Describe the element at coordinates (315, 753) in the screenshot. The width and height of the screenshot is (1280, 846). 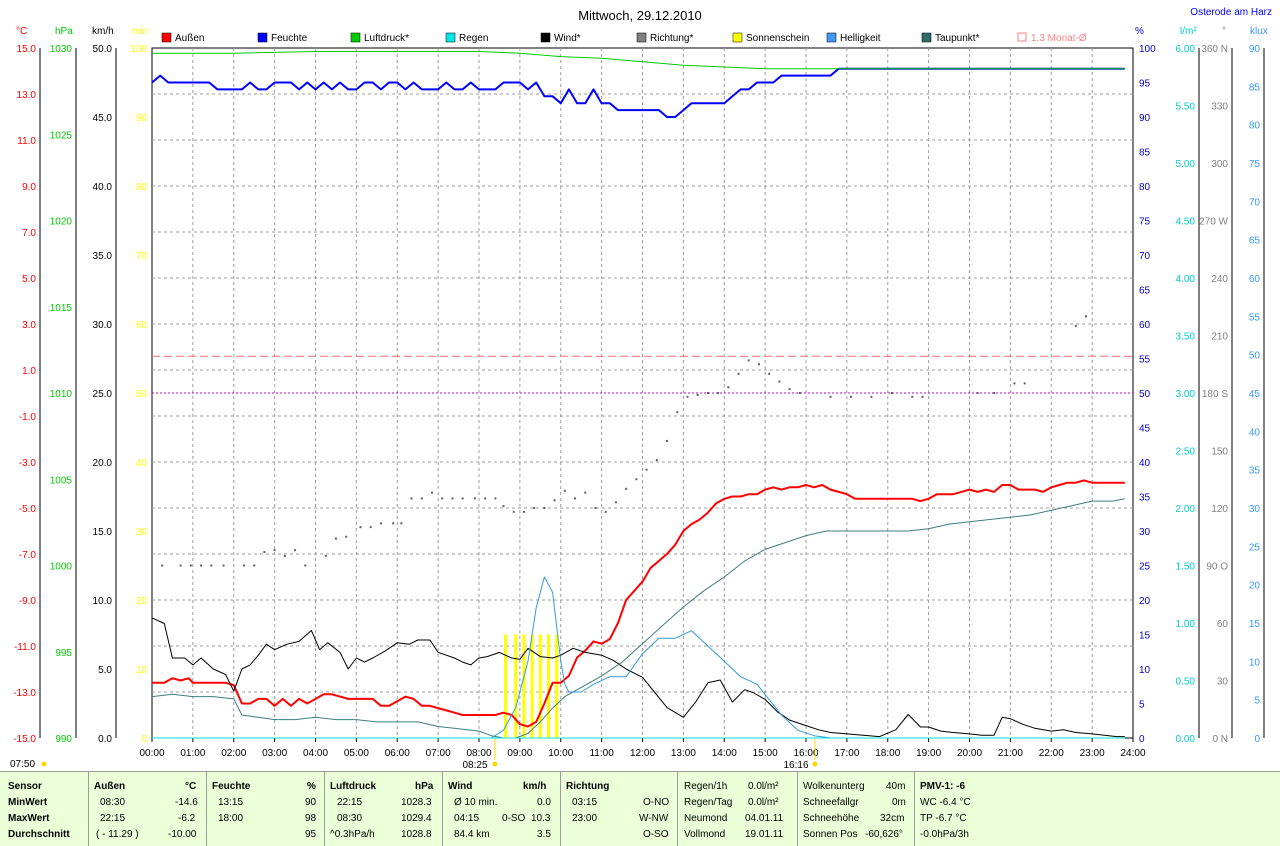
I see `x-tick-label: 04:00` at that location.